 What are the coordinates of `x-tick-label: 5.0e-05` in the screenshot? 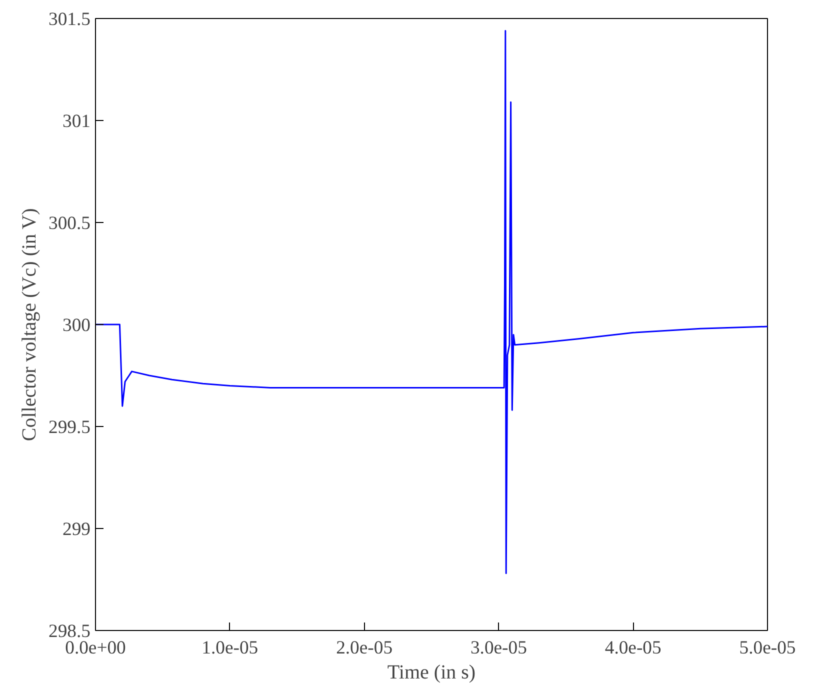 It's located at (767, 648).